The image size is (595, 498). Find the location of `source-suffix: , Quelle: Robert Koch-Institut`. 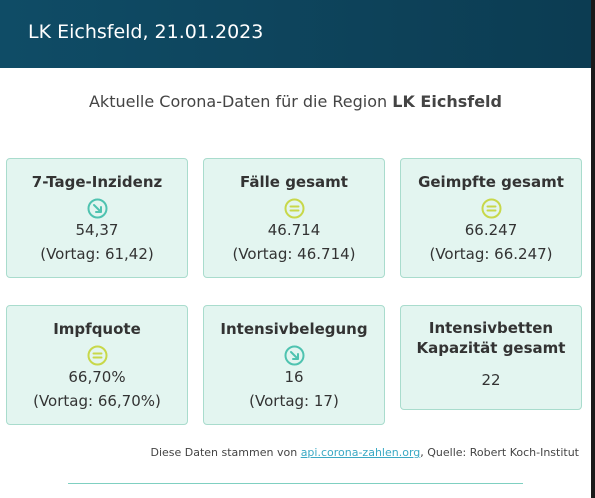

source-suffix: , Quelle: Robert Koch-Institut is located at coordinates (499, 452).